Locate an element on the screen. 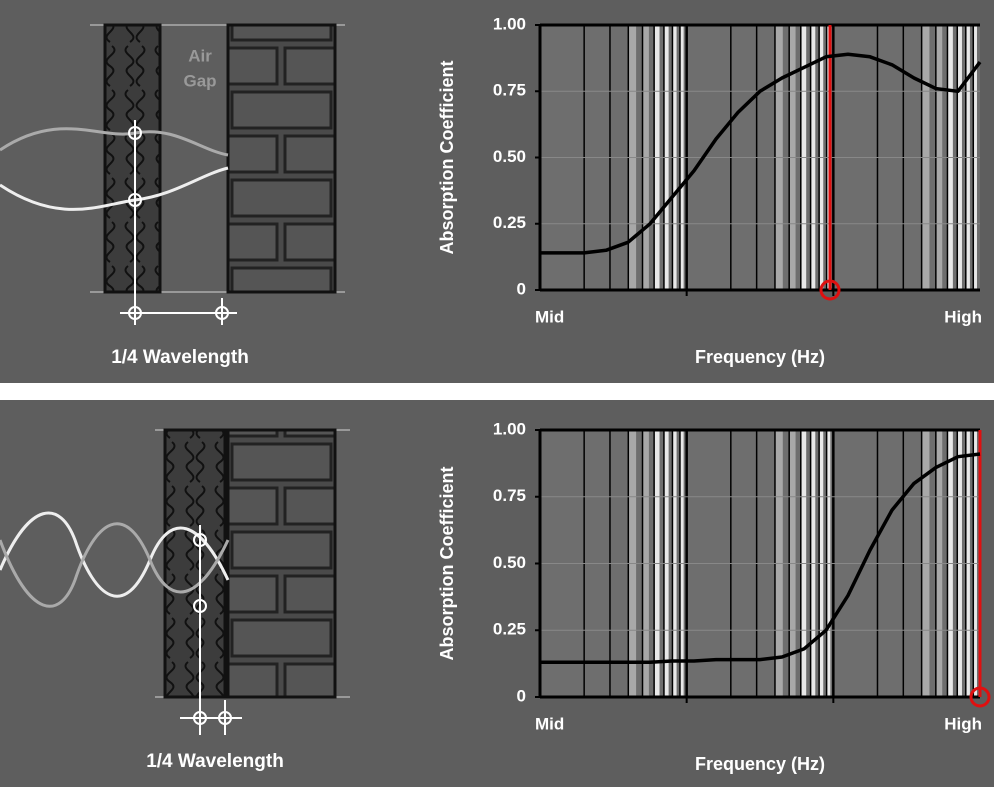 The height and width of the screenshot is (787, 994). air-gap-label: Air is located at coordinates (200, 55).